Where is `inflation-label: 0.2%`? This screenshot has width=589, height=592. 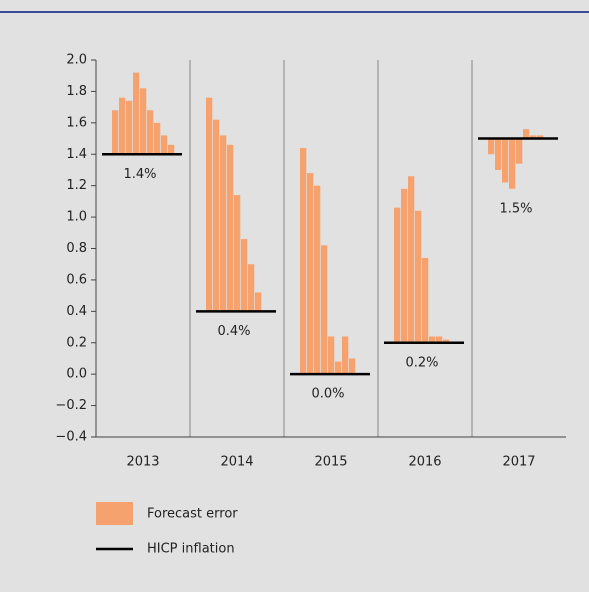 inflation-label: 0.2% is located at coordinates (421, 362).